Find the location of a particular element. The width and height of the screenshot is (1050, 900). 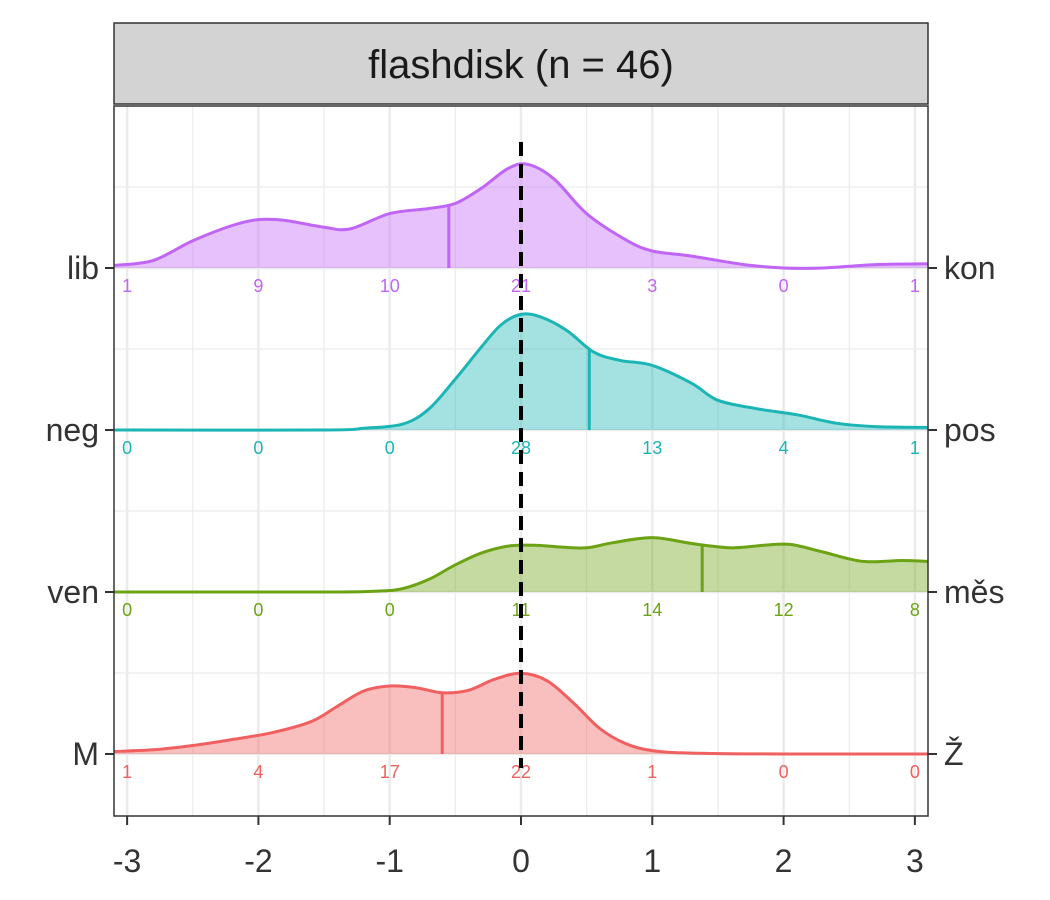

y-tick-label-right: pos is located at coordinates (970, 430).